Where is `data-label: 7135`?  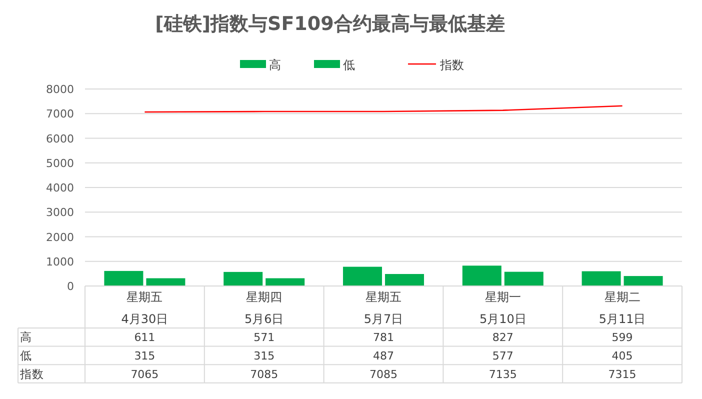
data-label: 7135 is located at coordinates (502, 374).